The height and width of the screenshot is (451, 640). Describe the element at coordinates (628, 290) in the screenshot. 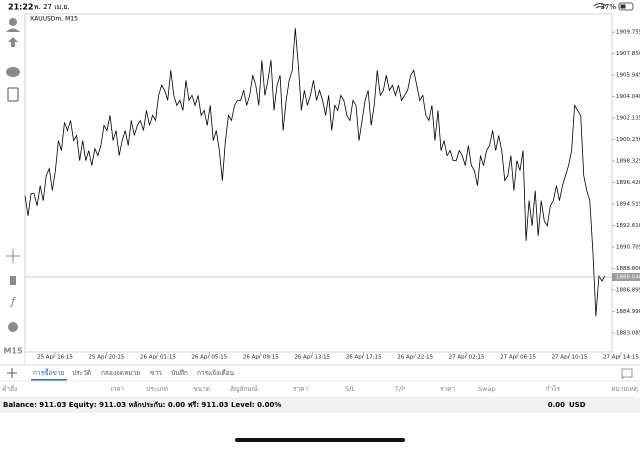

I see `y-tick-label: 1886.895` at that location.